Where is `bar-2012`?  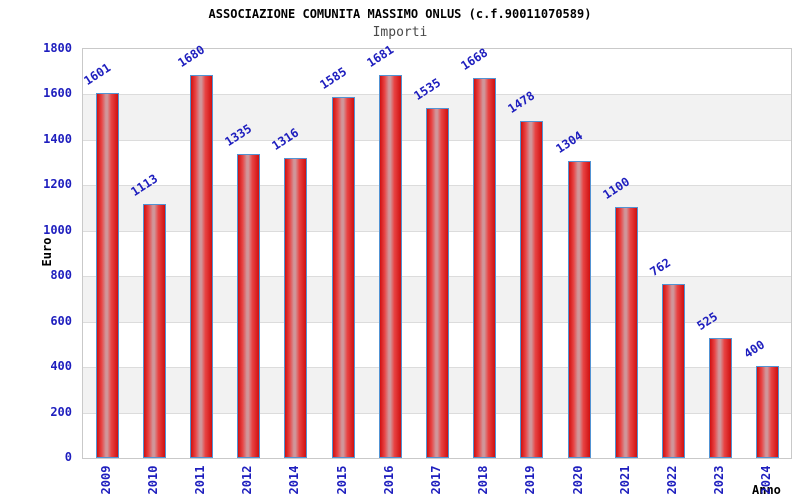 bar-2012 is located at coordinates (249, 305).